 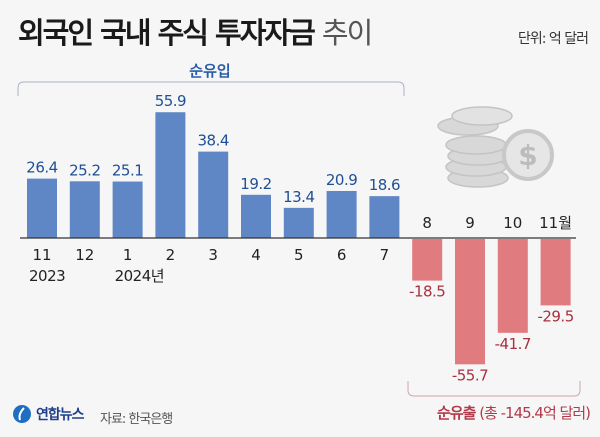 What do you see at coordinates (128, 255) in the screenshot?
I see `x-tick-label: 1` at bounding box center [128, 255].